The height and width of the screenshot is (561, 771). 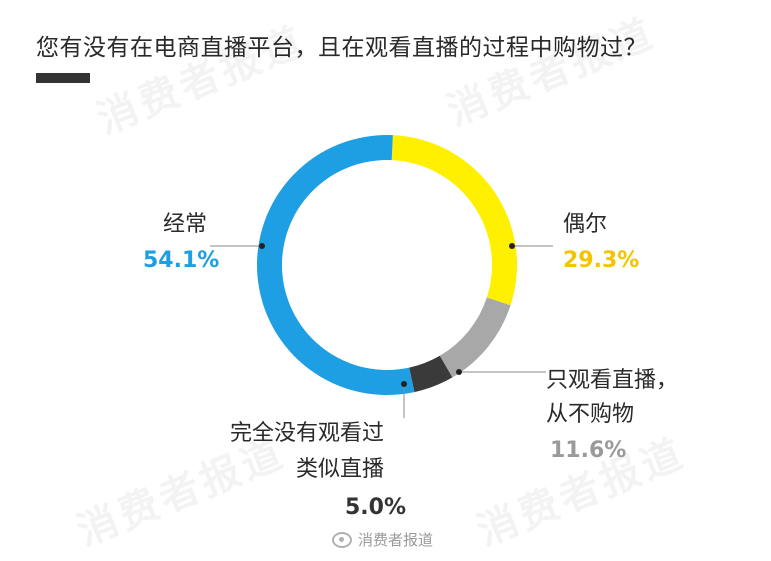 I want to click on pct-never-watched: 5.0%, so click(x=376, y=507).